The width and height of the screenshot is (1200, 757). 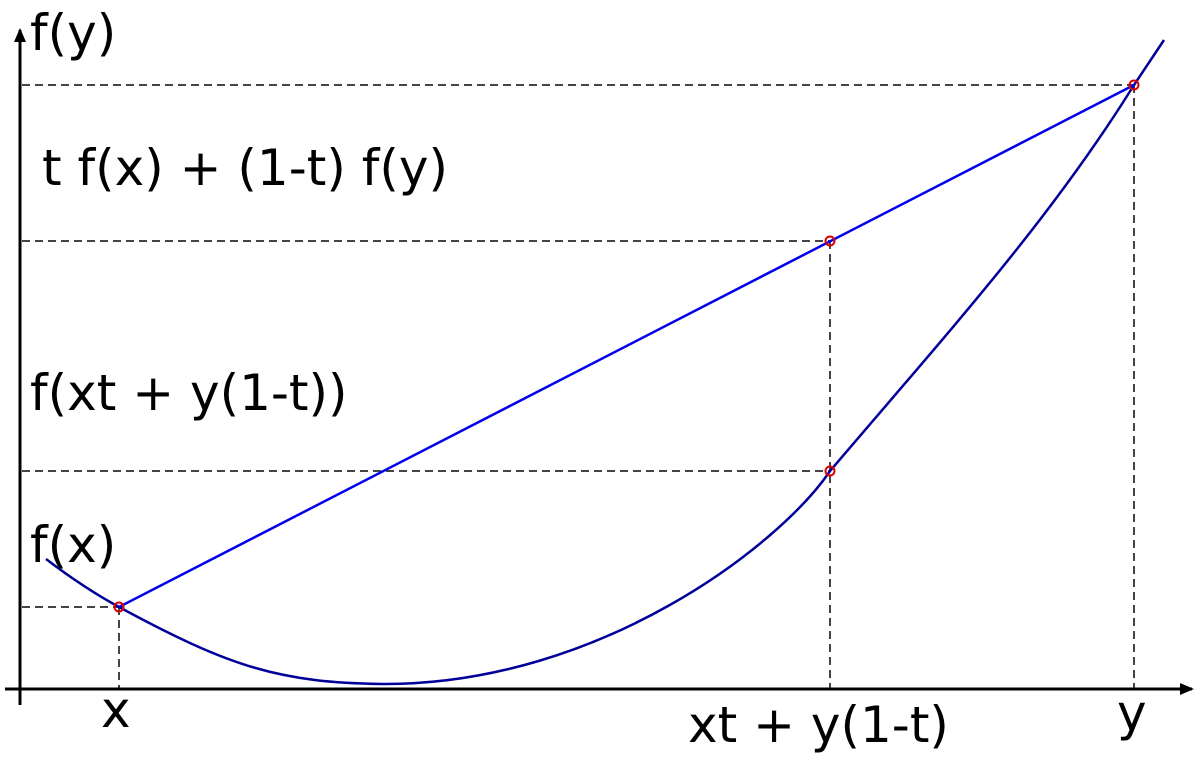 I want to click on label-fy: f(y), so click(x=73, y=33).